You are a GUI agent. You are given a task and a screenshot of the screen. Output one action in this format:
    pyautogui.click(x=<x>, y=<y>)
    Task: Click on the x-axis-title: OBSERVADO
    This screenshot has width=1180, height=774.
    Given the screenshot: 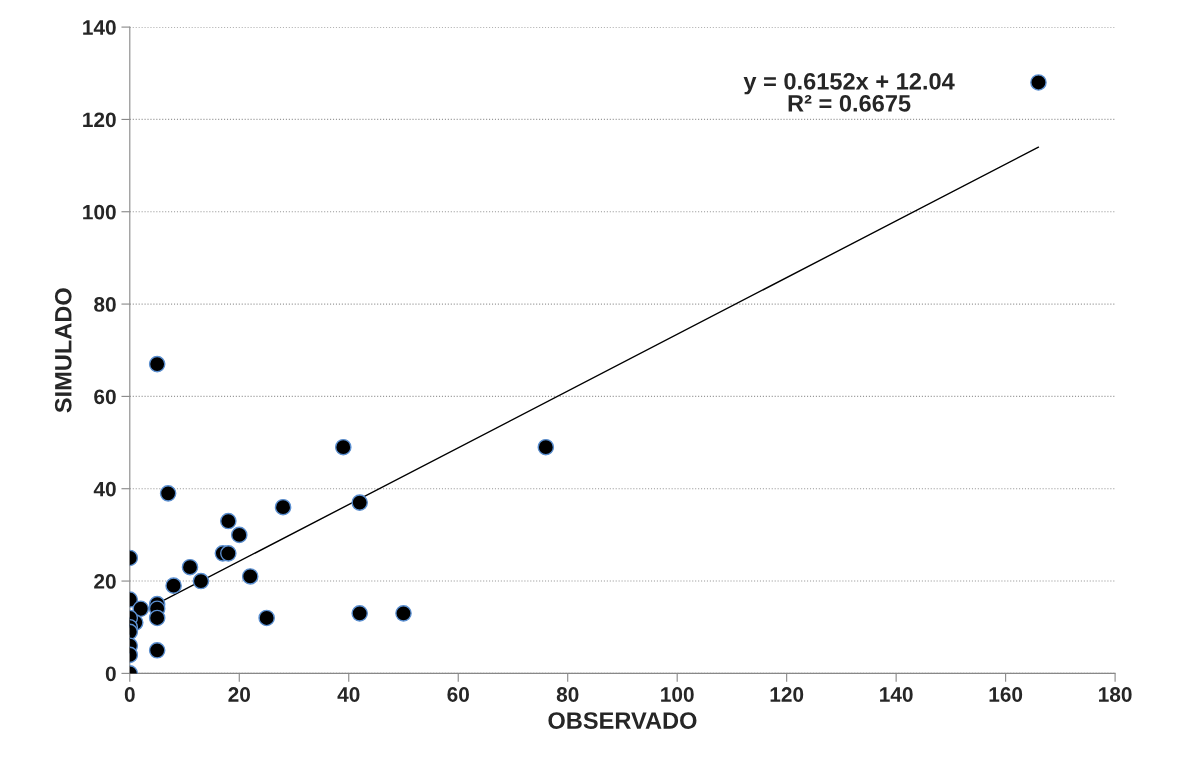 What is the action you would take?
    pyautogui.click(x=622, y=720)
    